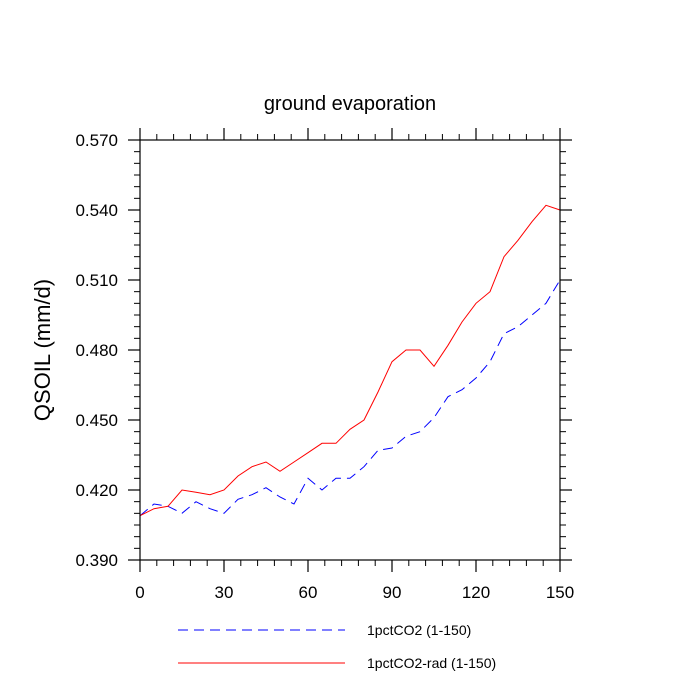 The image size is (700, 700). What do you see at coordinates (42, 350) in the screenshot?
I see `y-axis-label: QSOIL (mm/d)` at bounding box center [42, 350].